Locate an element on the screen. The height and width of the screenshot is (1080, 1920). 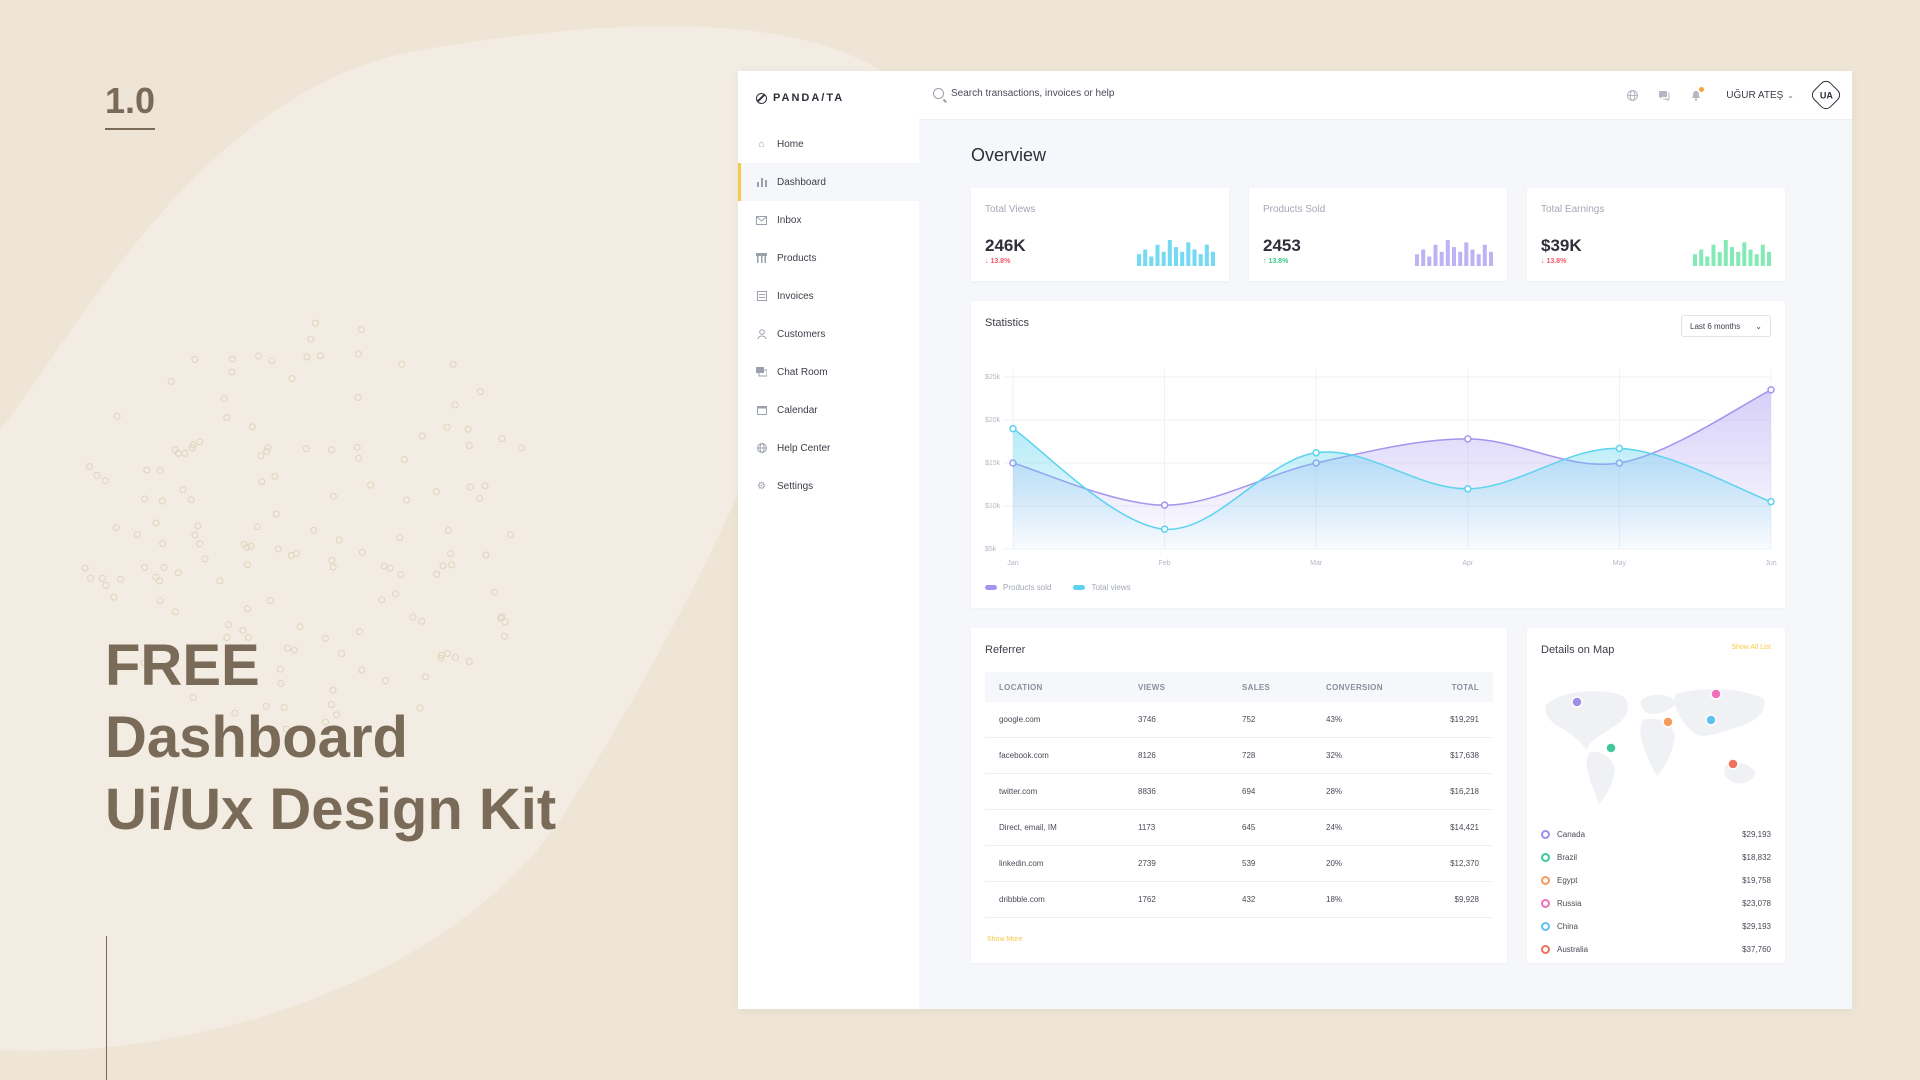
list-item: Canada $29,193 is located at coordinates (1656, 834).